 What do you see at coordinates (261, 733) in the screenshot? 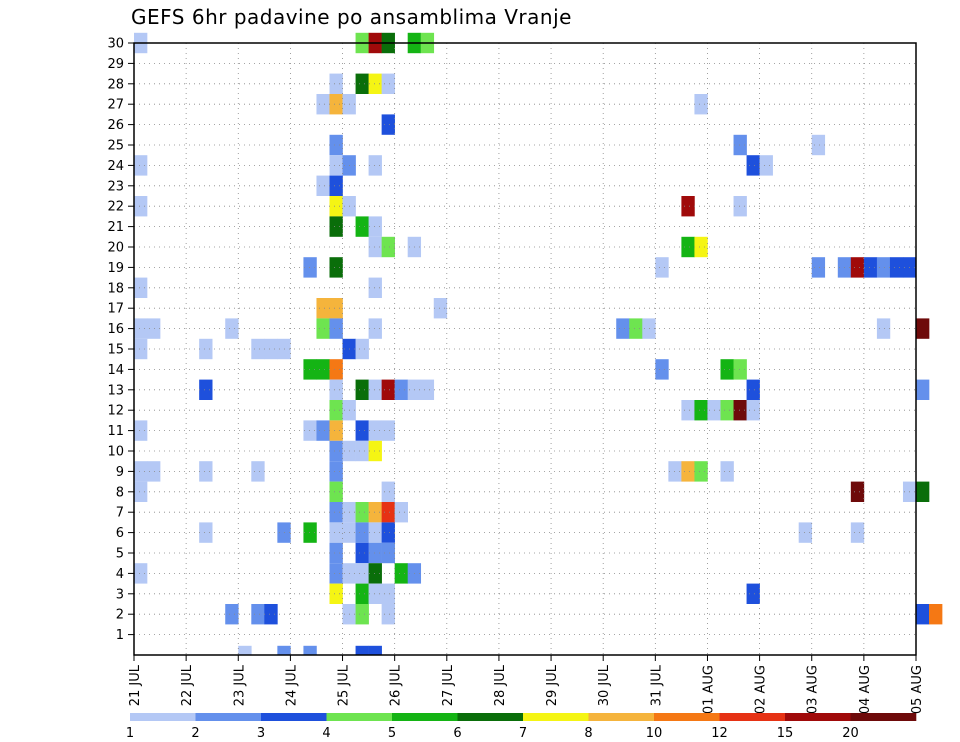
I see `colorbar-label: 3` at bounding box center [261, 733].